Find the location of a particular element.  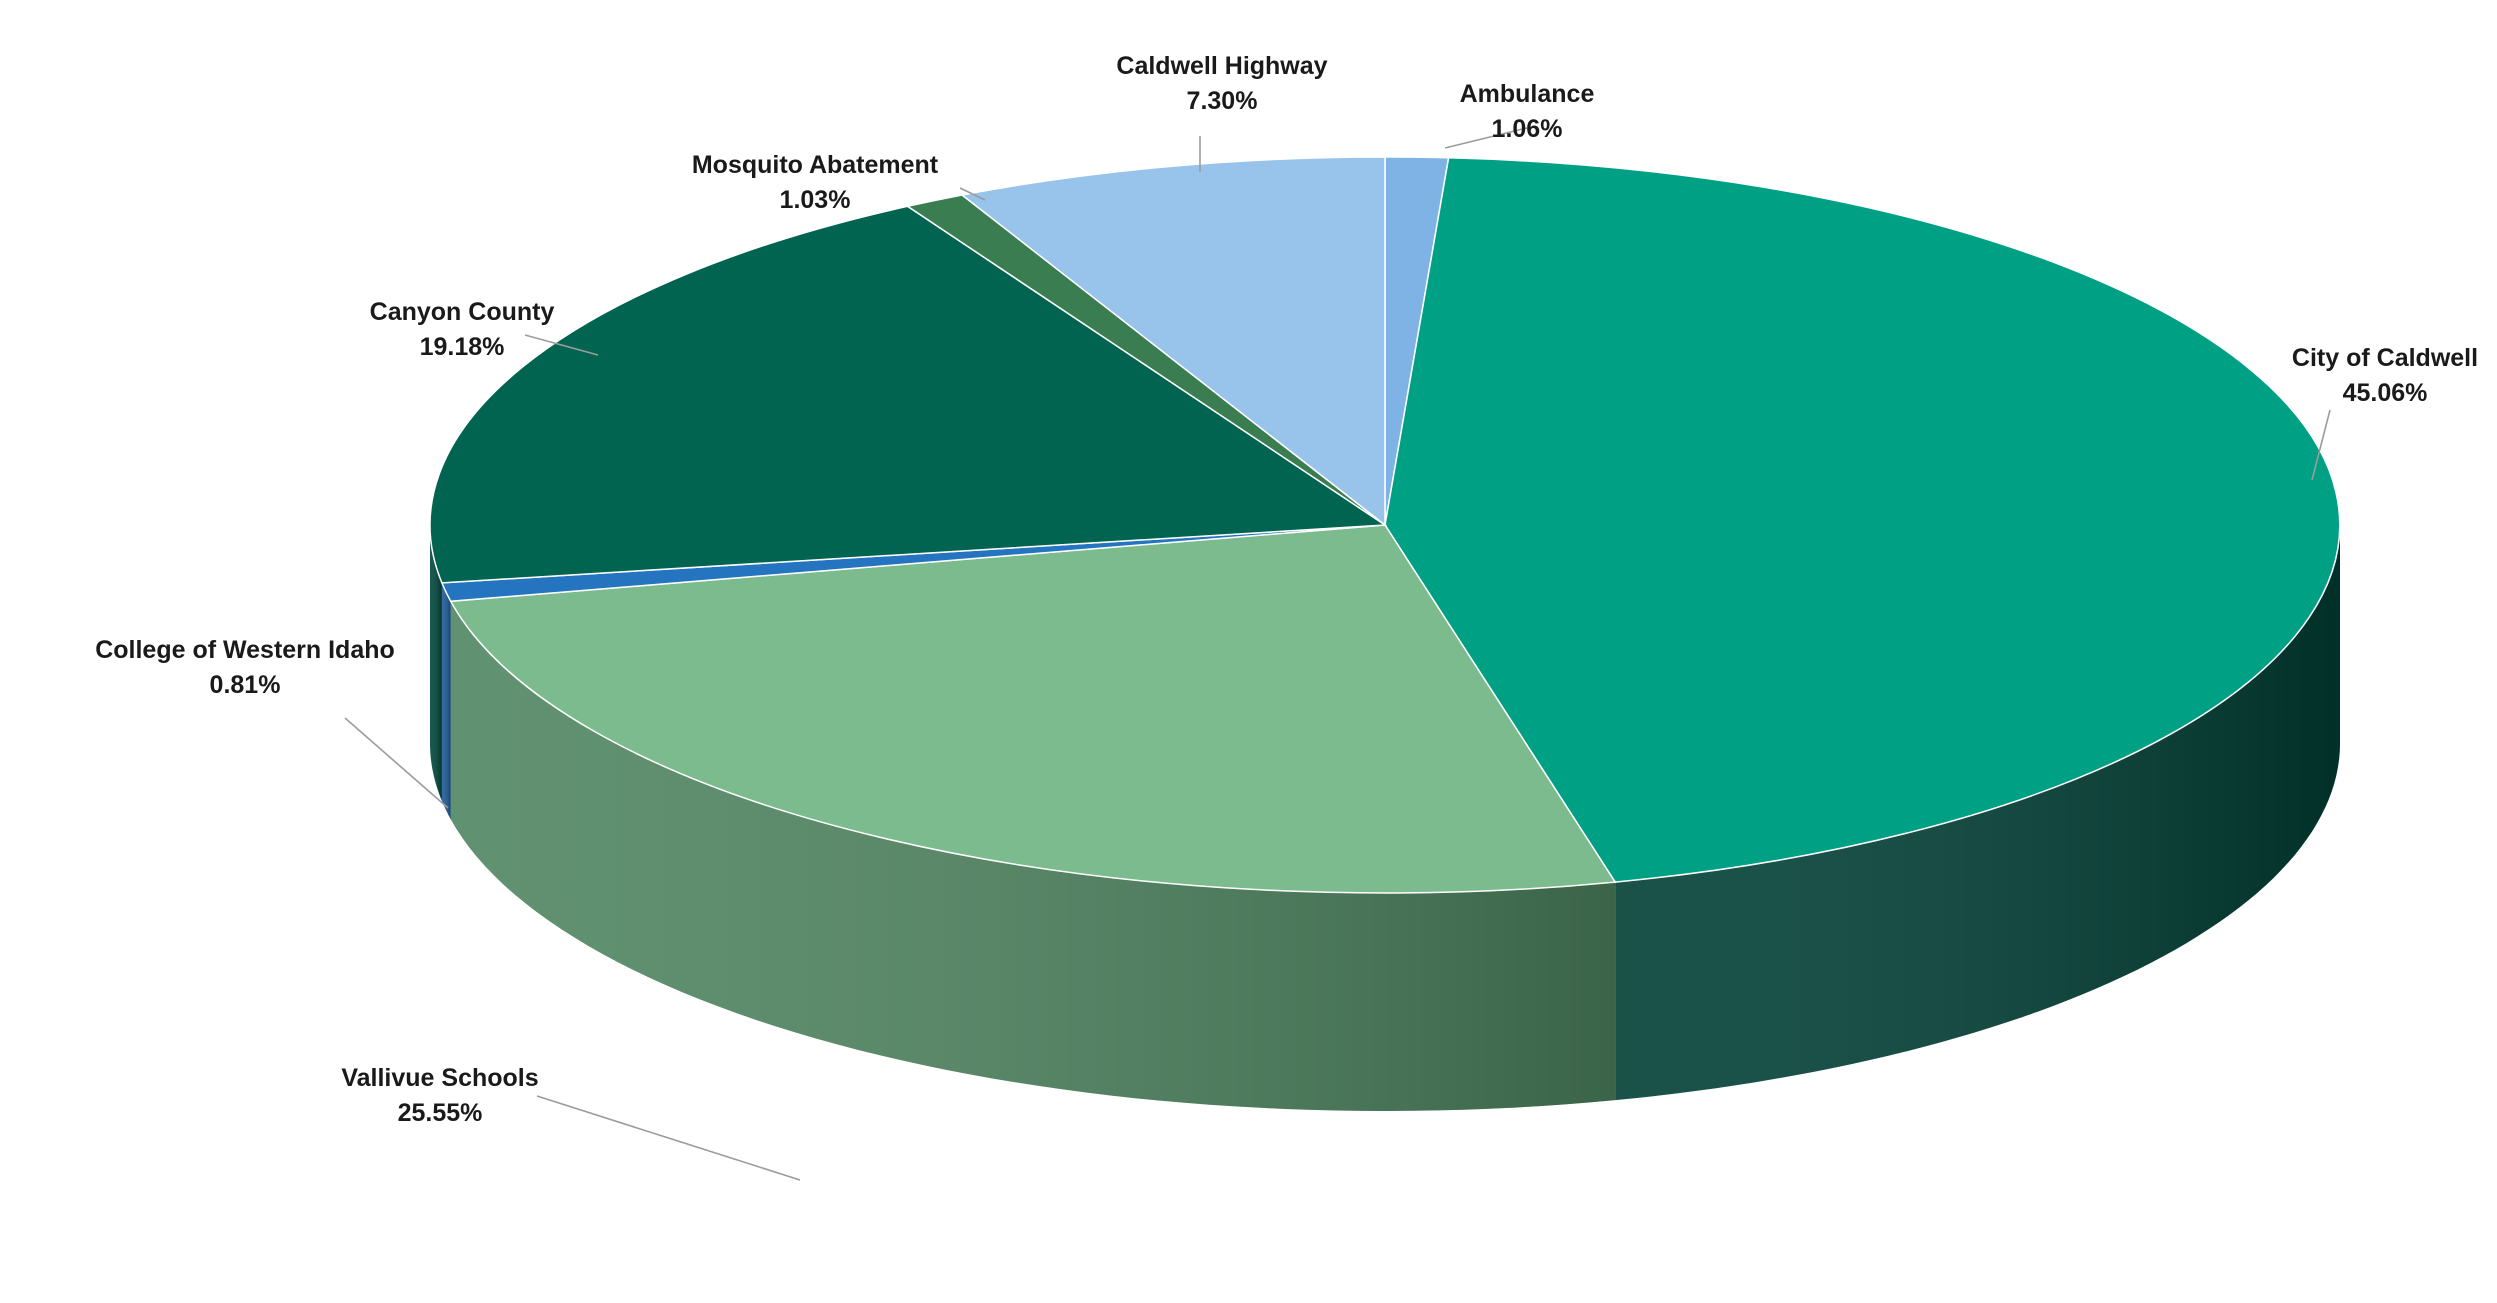

data-label-name-college-of-western-idaho: College of Western Idaho is located at coordinates (245, 650).